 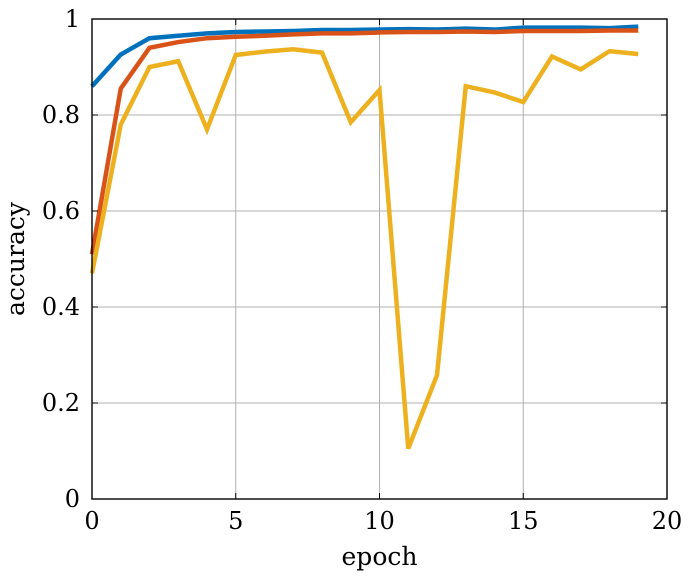 I want to click on y-tick-label: 0.8, so click(x=61, y=115).